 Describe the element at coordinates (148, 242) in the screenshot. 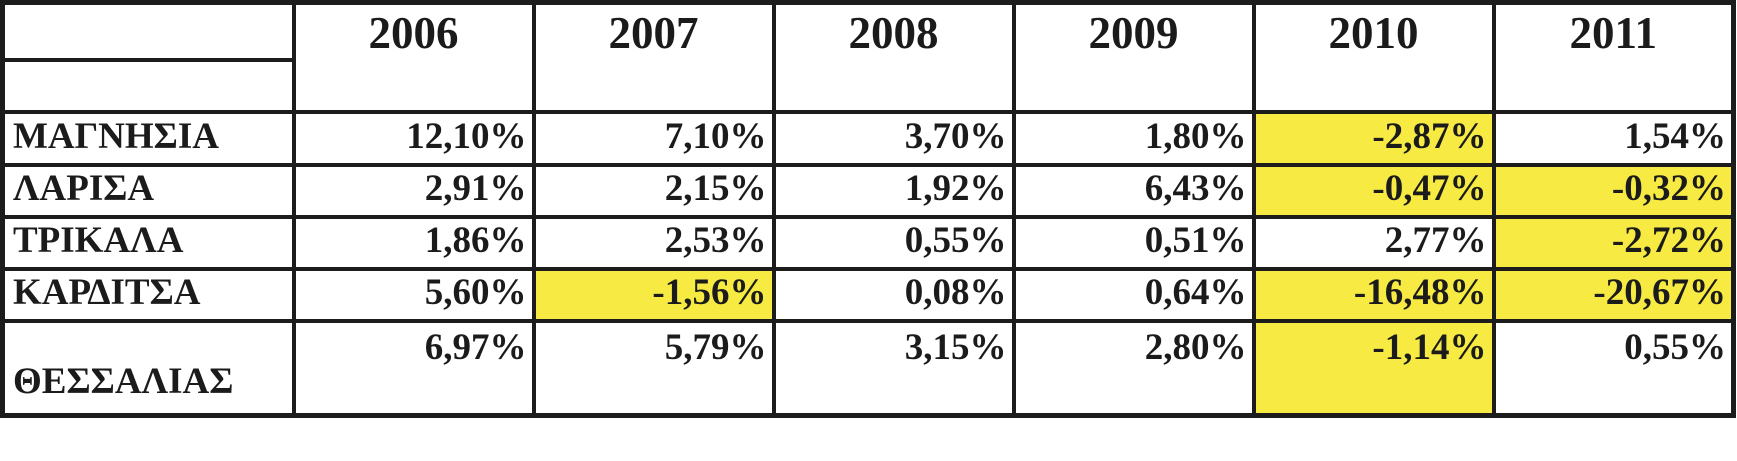

I see `row-label: ΤΡΙΚΑΛΑ` at that location.